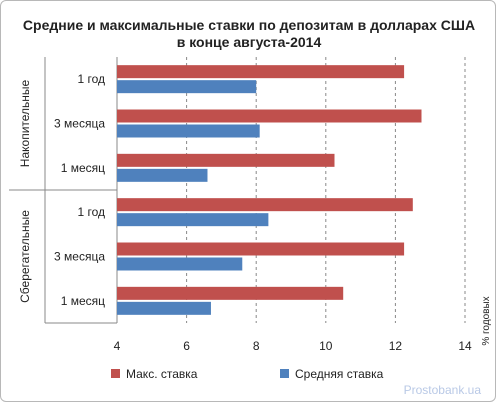  Describe the element at coordinates (115, 373) in the screenshot. I see `legend-swatch-max` at that location.